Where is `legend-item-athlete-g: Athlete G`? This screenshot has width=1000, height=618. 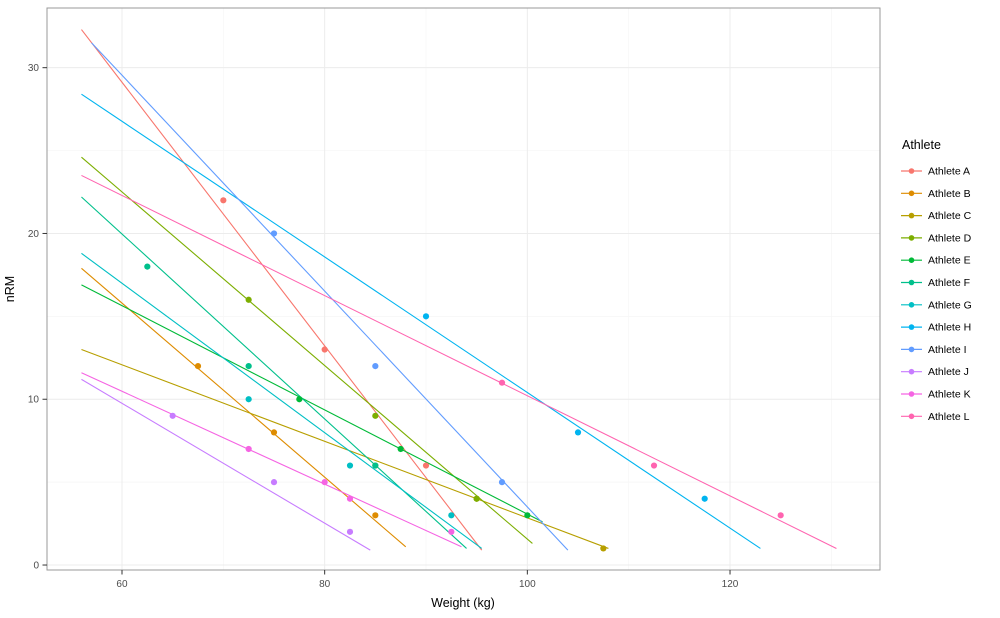 legend-item-athlete-g: Athlete G is located at coordinates (936, 305).